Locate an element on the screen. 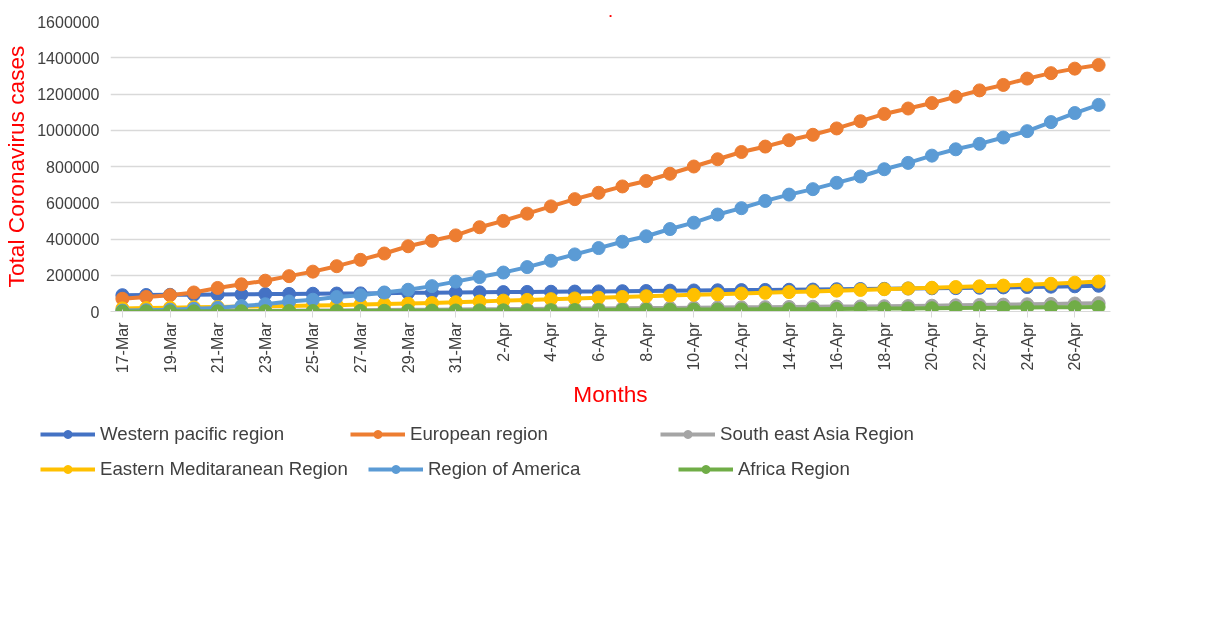  y-tick-label: 1400000 is located at coordinates (68, 58).